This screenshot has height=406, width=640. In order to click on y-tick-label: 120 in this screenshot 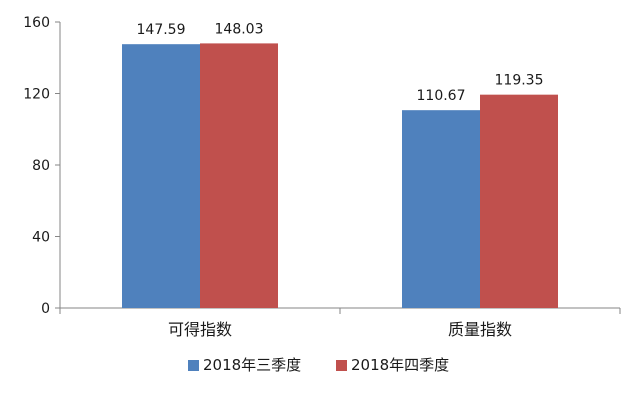, I will do `click(36, 95)`.